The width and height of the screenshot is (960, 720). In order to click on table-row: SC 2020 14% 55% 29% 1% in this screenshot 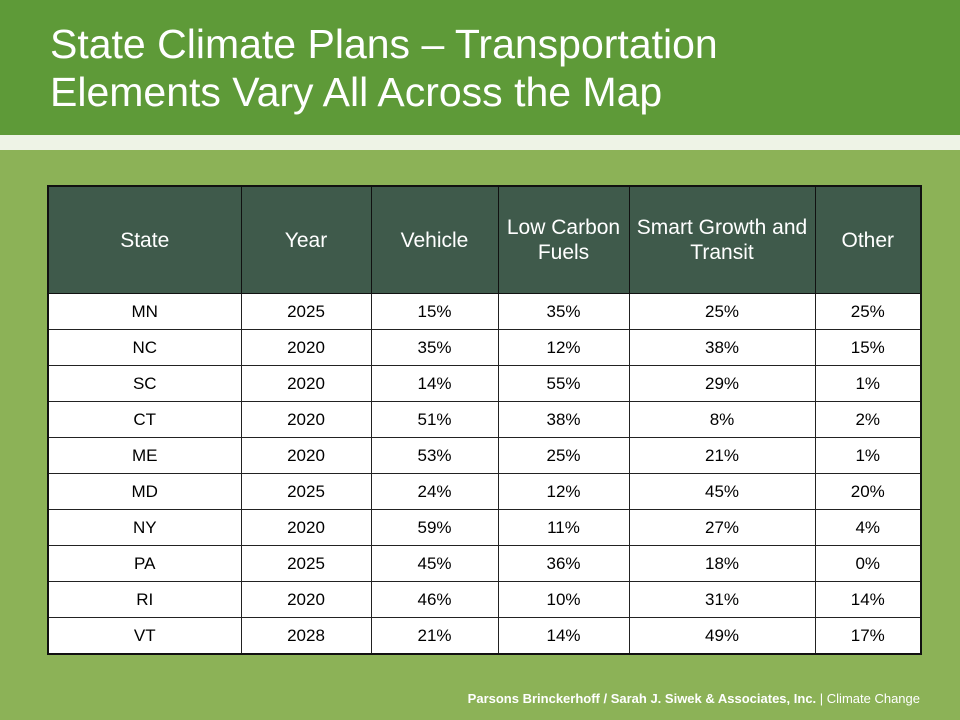, I will do `click(484, 383)`.